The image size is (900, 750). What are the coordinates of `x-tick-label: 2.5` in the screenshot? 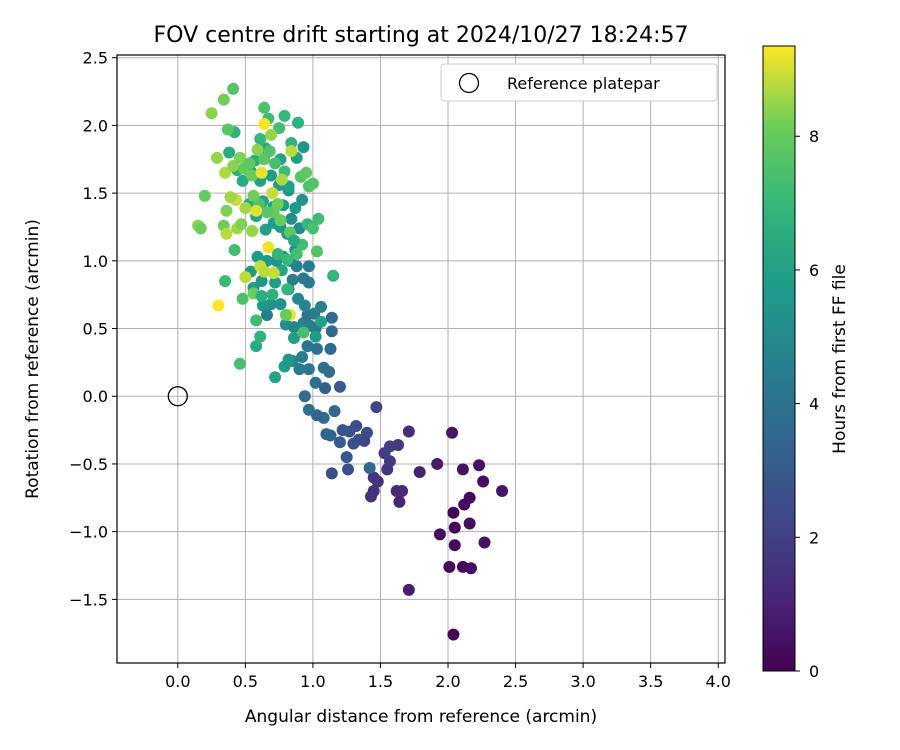 It's located at (515, 681).